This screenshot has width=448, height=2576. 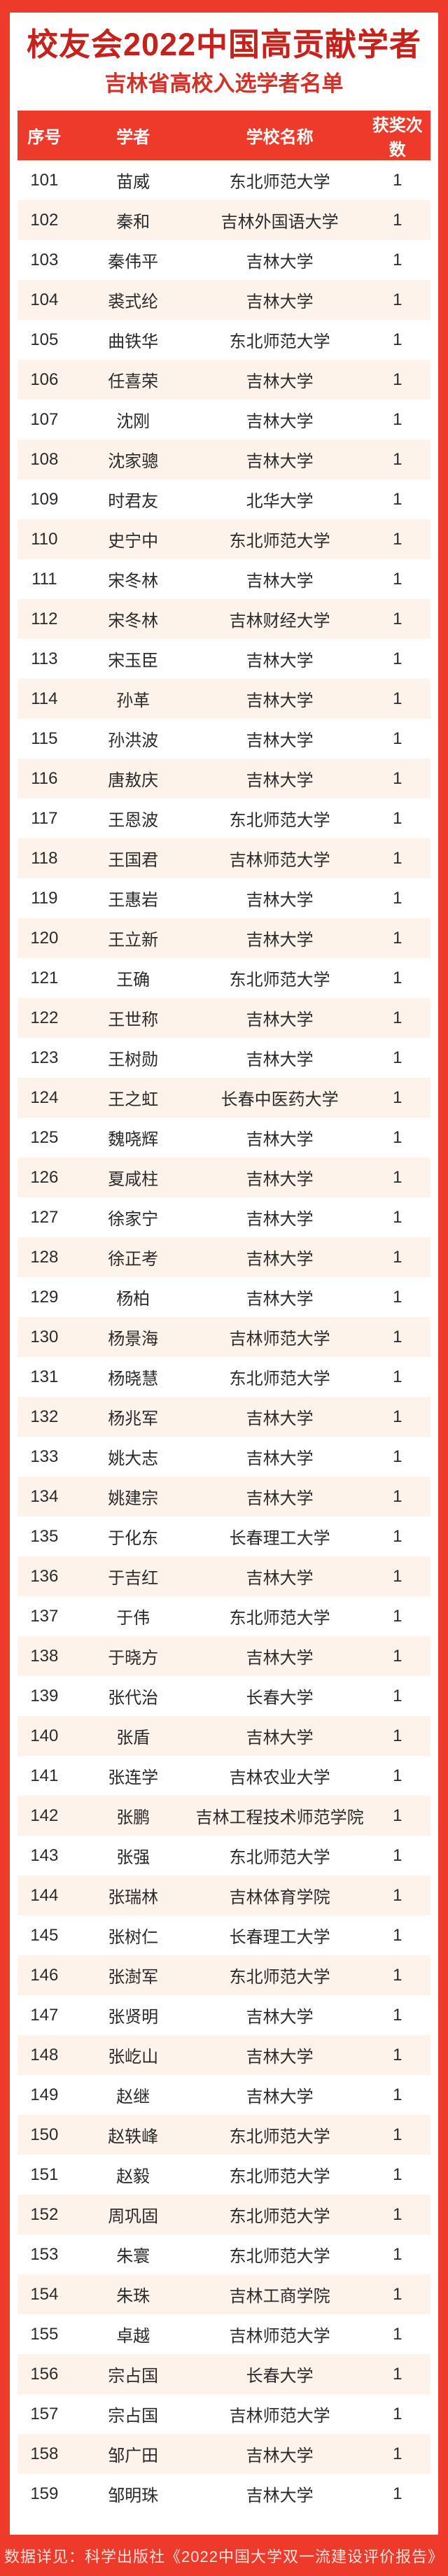 I want to click on cell-rank: 158, so click(x=44, y=2453).